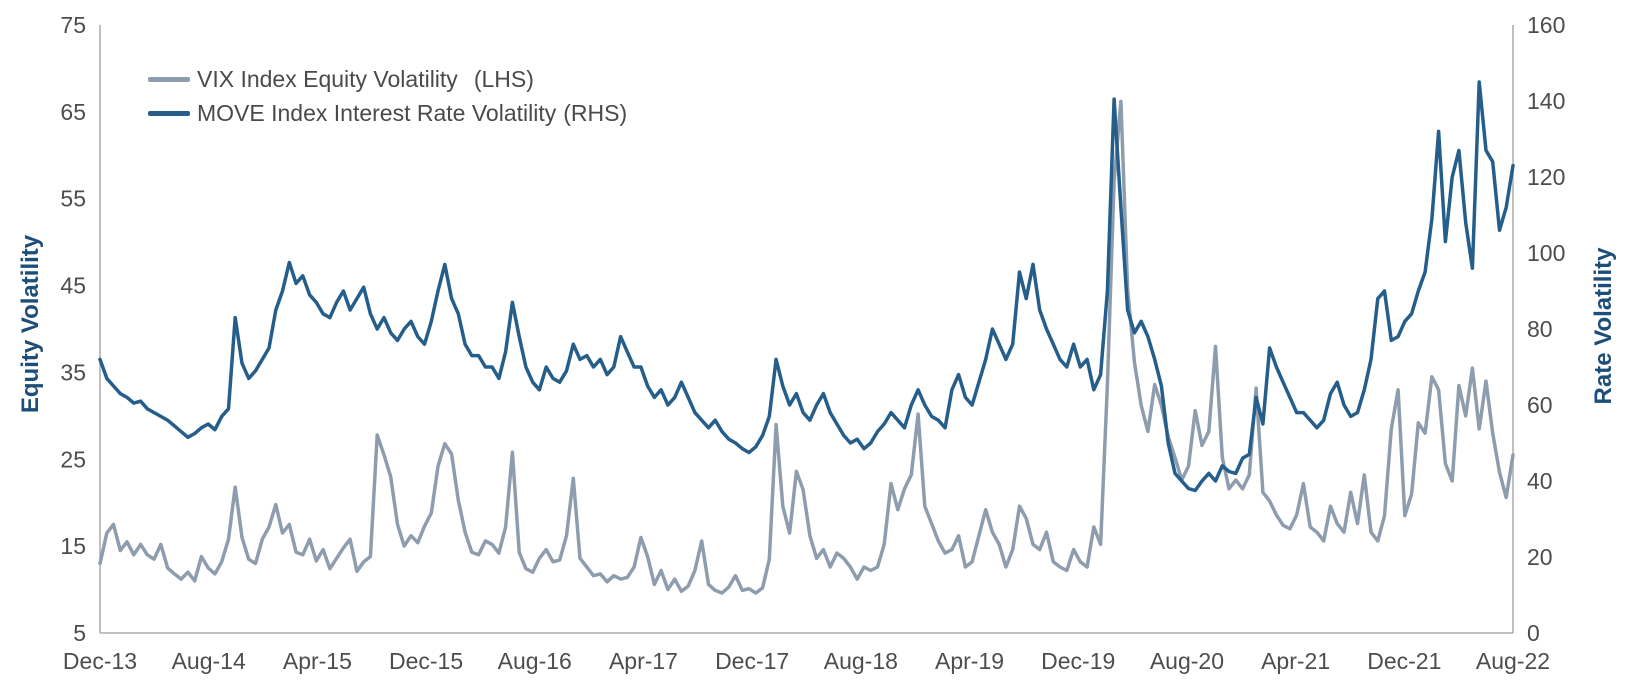  Describe the element at coordinates (1078, 661) in the screenshot. I see `x-axis-tick-label: Dec-19` at that location.